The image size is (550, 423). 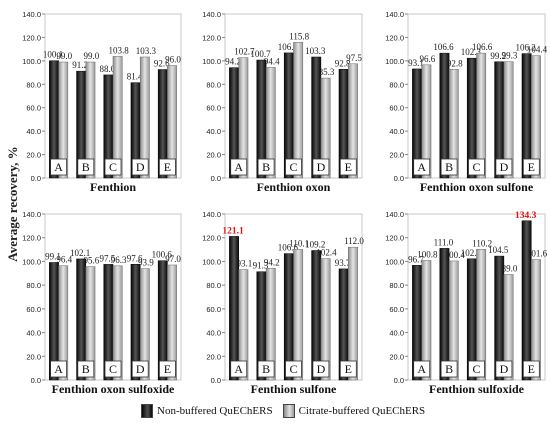 What do you see at coordinates (526, 48) in the screenshot?
I see `panel3-data-label-non-buffered-e: 106.2` at bounding box center [526, 48].